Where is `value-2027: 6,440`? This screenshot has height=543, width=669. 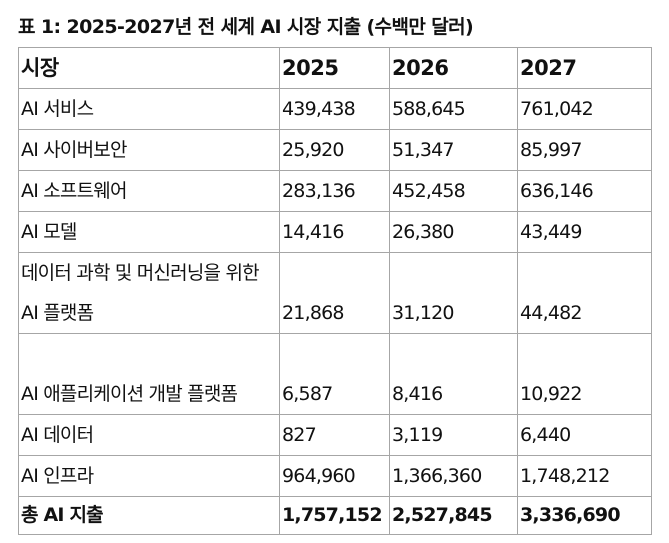 value-2027: 6,440 is located at coordinates (584, 435).